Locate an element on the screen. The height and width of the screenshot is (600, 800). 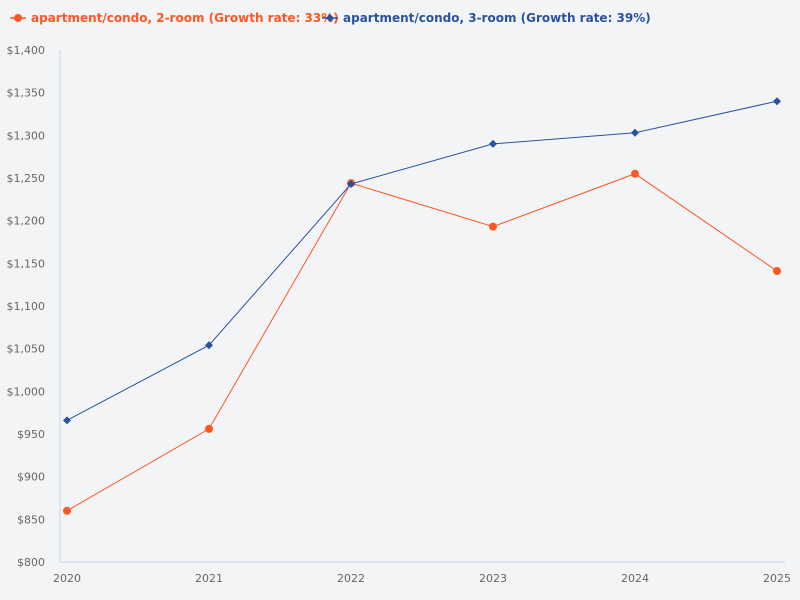
y-tick-label: $950 is located at coordinates (31, 434).